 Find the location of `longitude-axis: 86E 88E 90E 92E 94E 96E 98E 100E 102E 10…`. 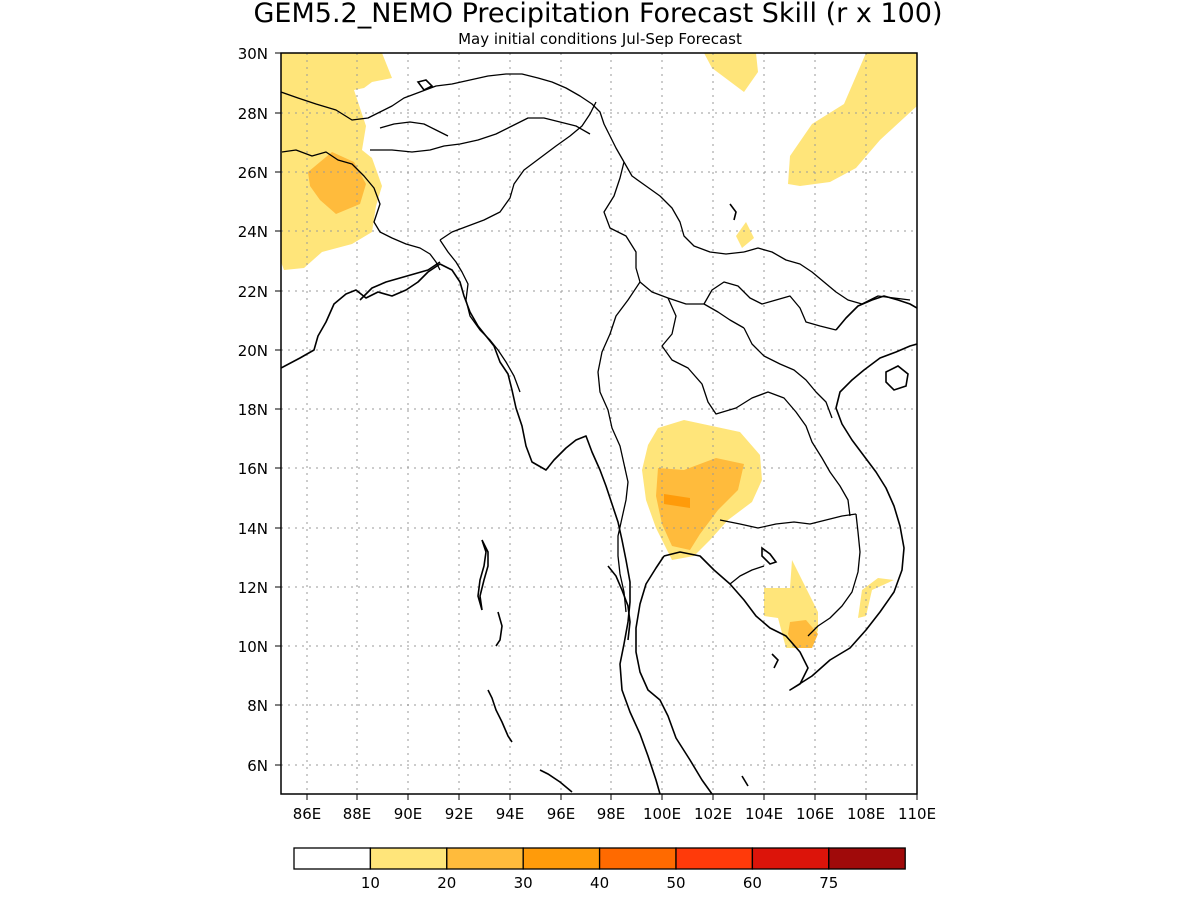

longitude-axis: 86E 88E 90E 92E 94E 96E 98E 100E 102E 10… is located at coordinates (614, 808).